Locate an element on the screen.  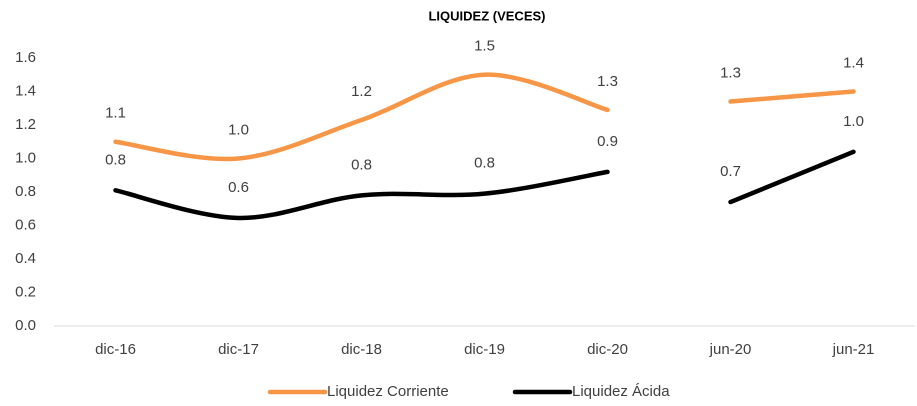
data-label: 1.2 is located at coordinates (361, 91).